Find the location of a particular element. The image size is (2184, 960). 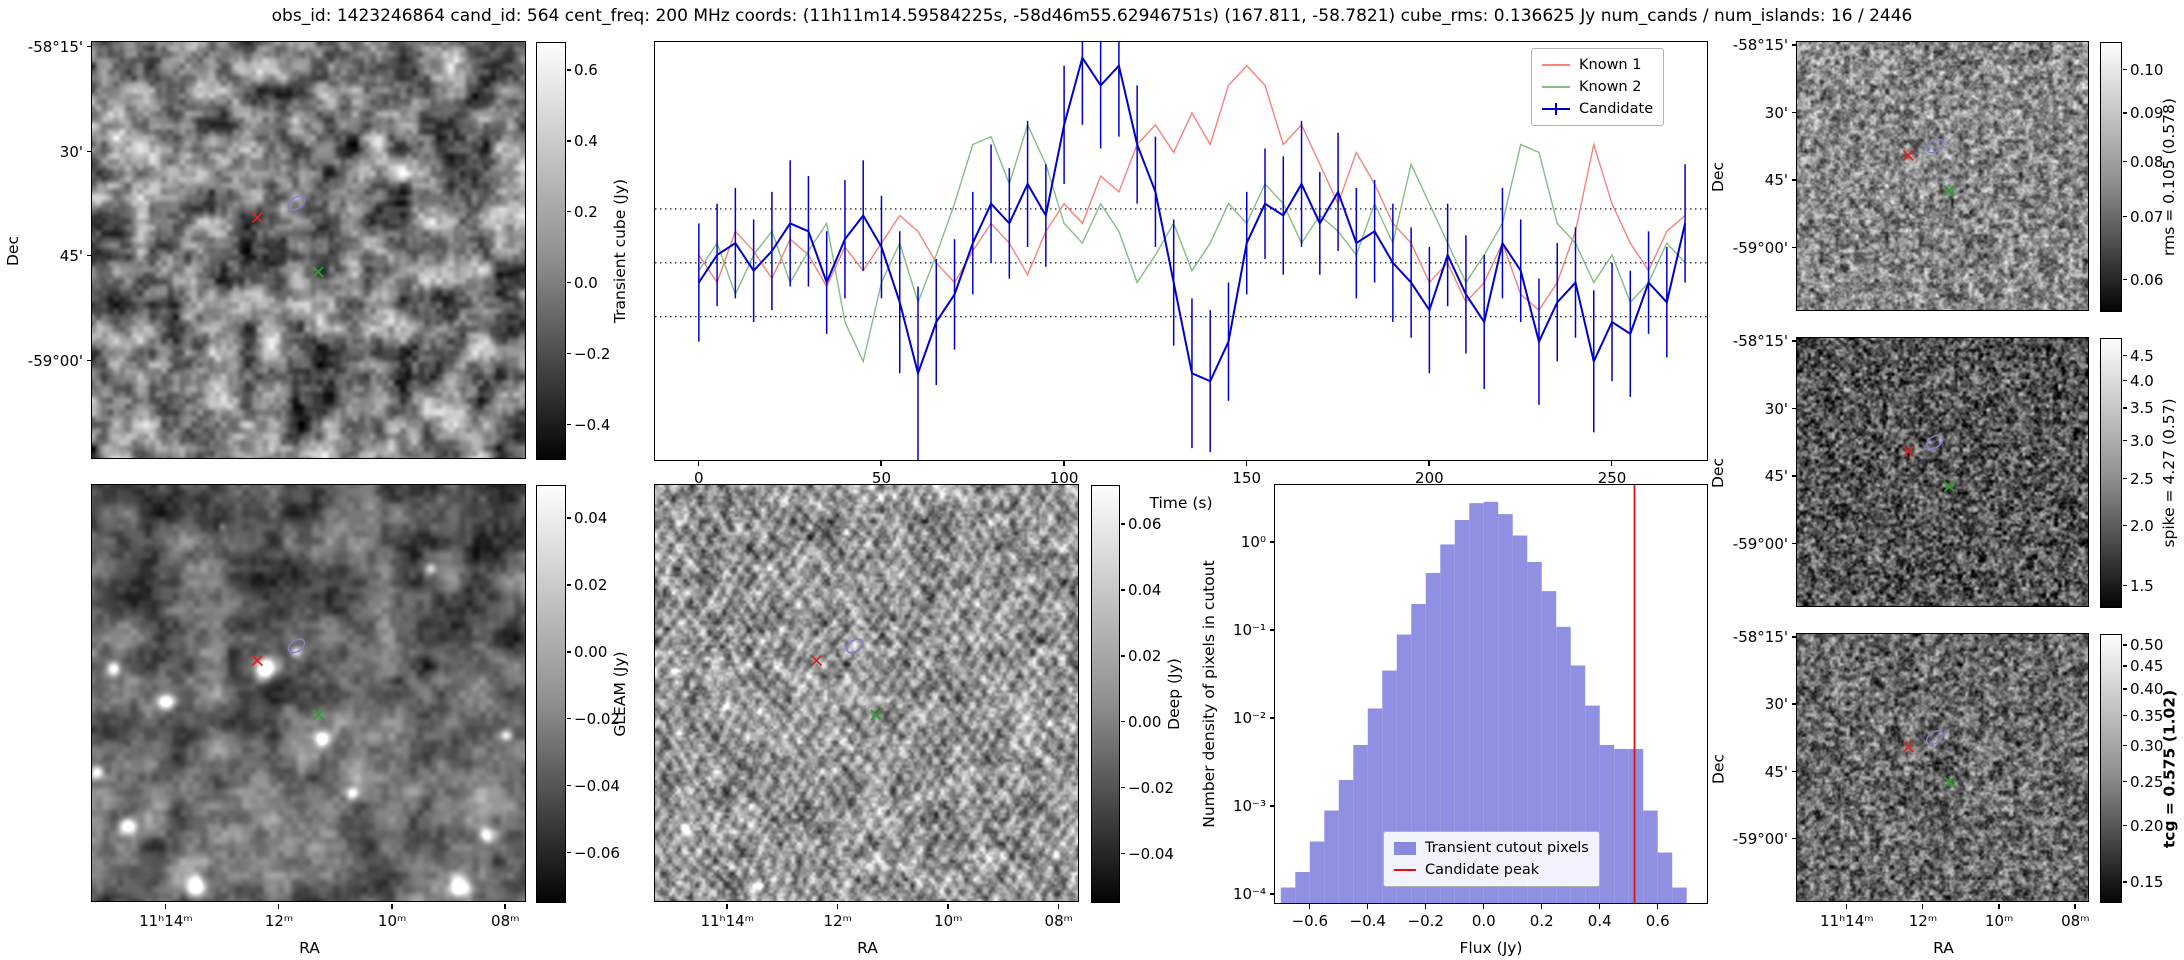

dec-tick-label: -59°00' is located at coordinates (1760, 543).